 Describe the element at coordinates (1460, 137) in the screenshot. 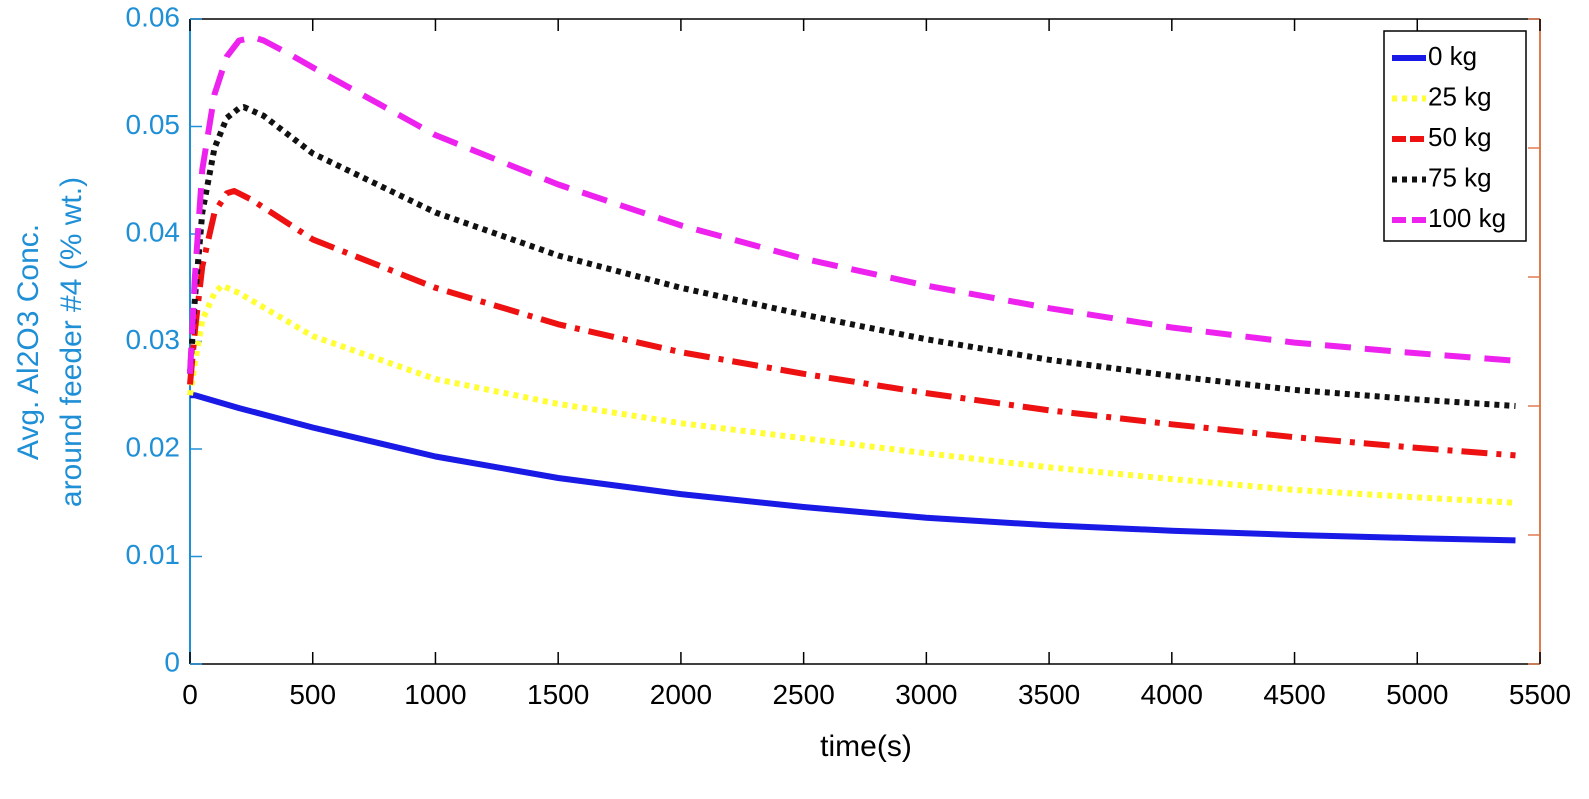

I see `legend-label: 50 kg` at that location.